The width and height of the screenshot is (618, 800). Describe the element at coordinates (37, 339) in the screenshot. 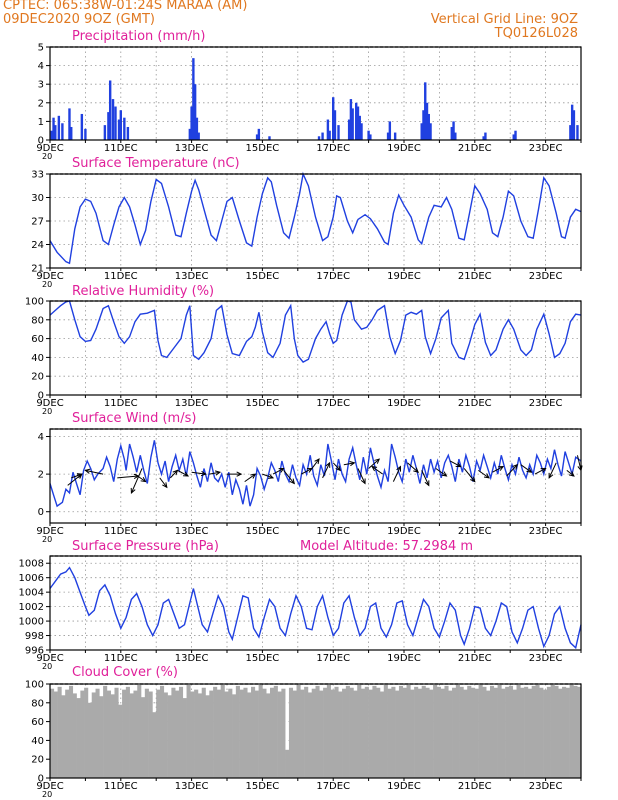

I see `y-tick-label: 60` at that location.